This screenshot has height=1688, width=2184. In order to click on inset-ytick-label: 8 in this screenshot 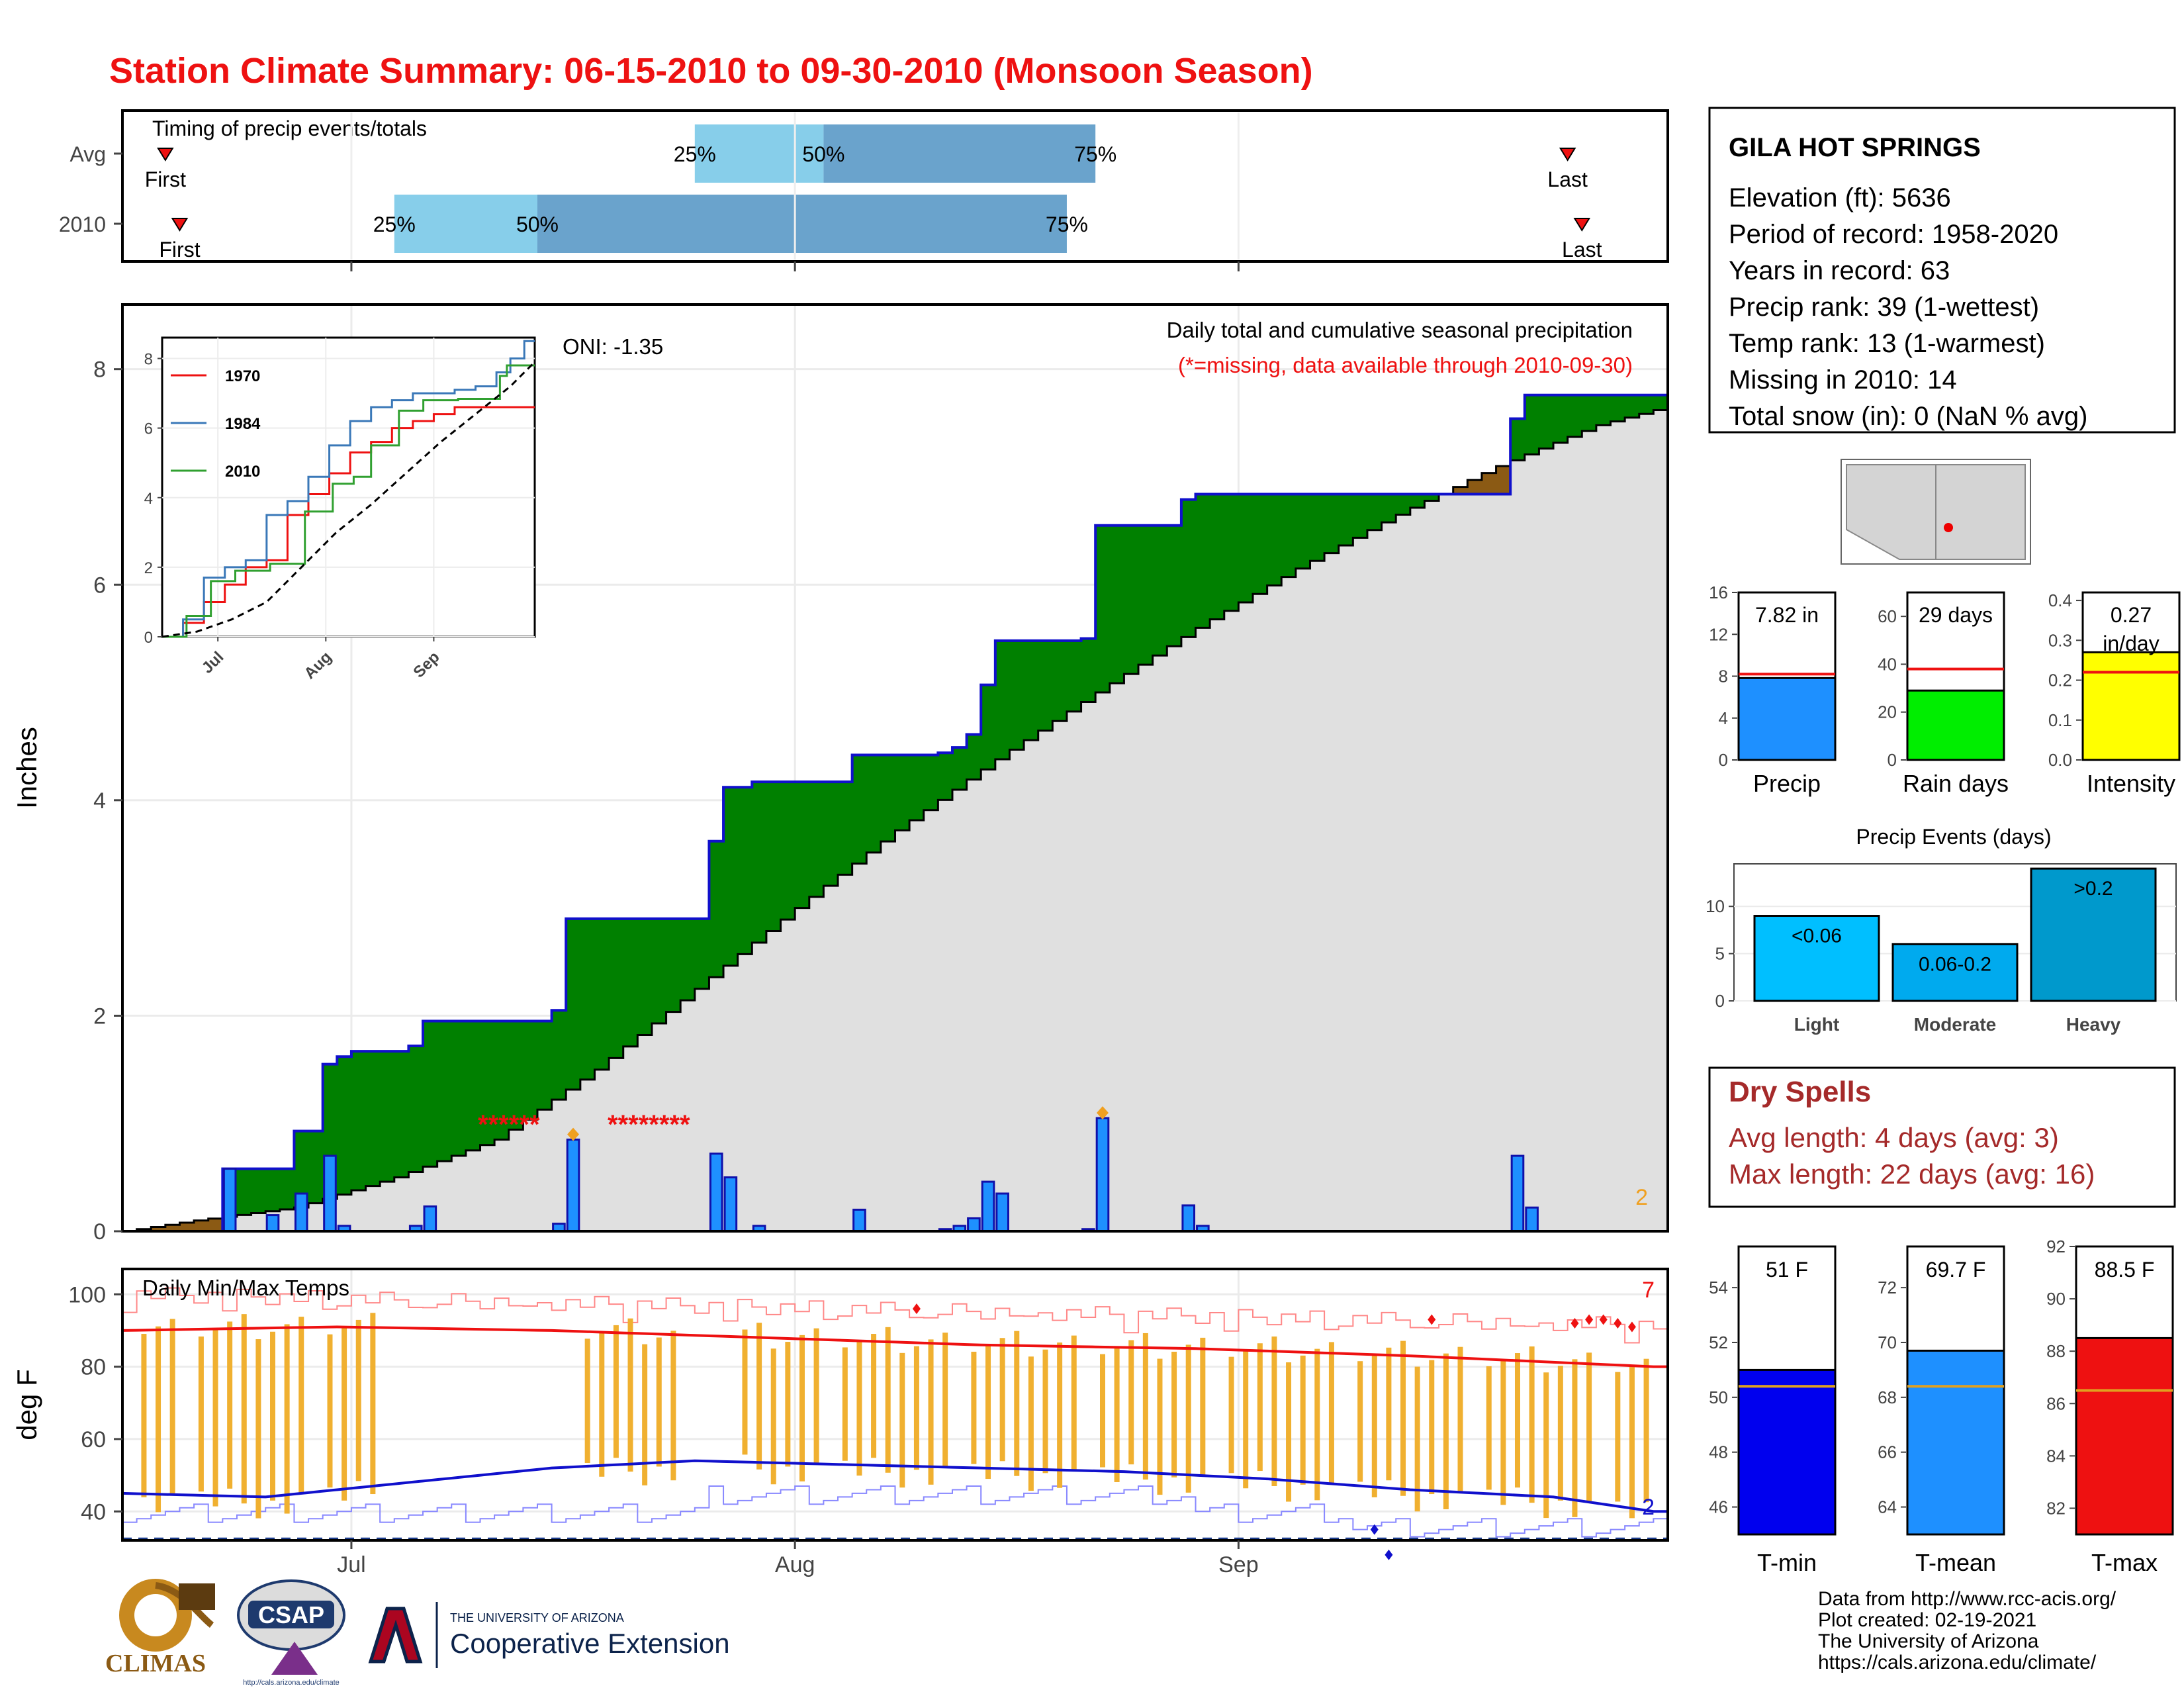, I will do `click(148, 360)`.